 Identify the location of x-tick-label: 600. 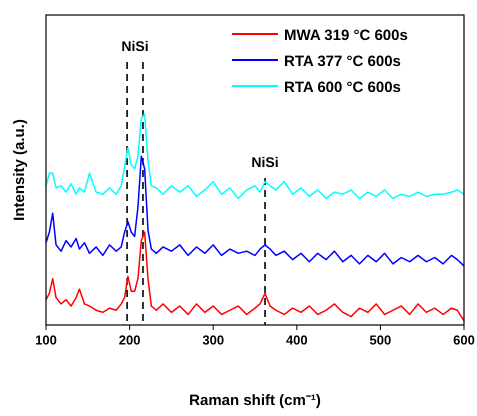
(464, 340).